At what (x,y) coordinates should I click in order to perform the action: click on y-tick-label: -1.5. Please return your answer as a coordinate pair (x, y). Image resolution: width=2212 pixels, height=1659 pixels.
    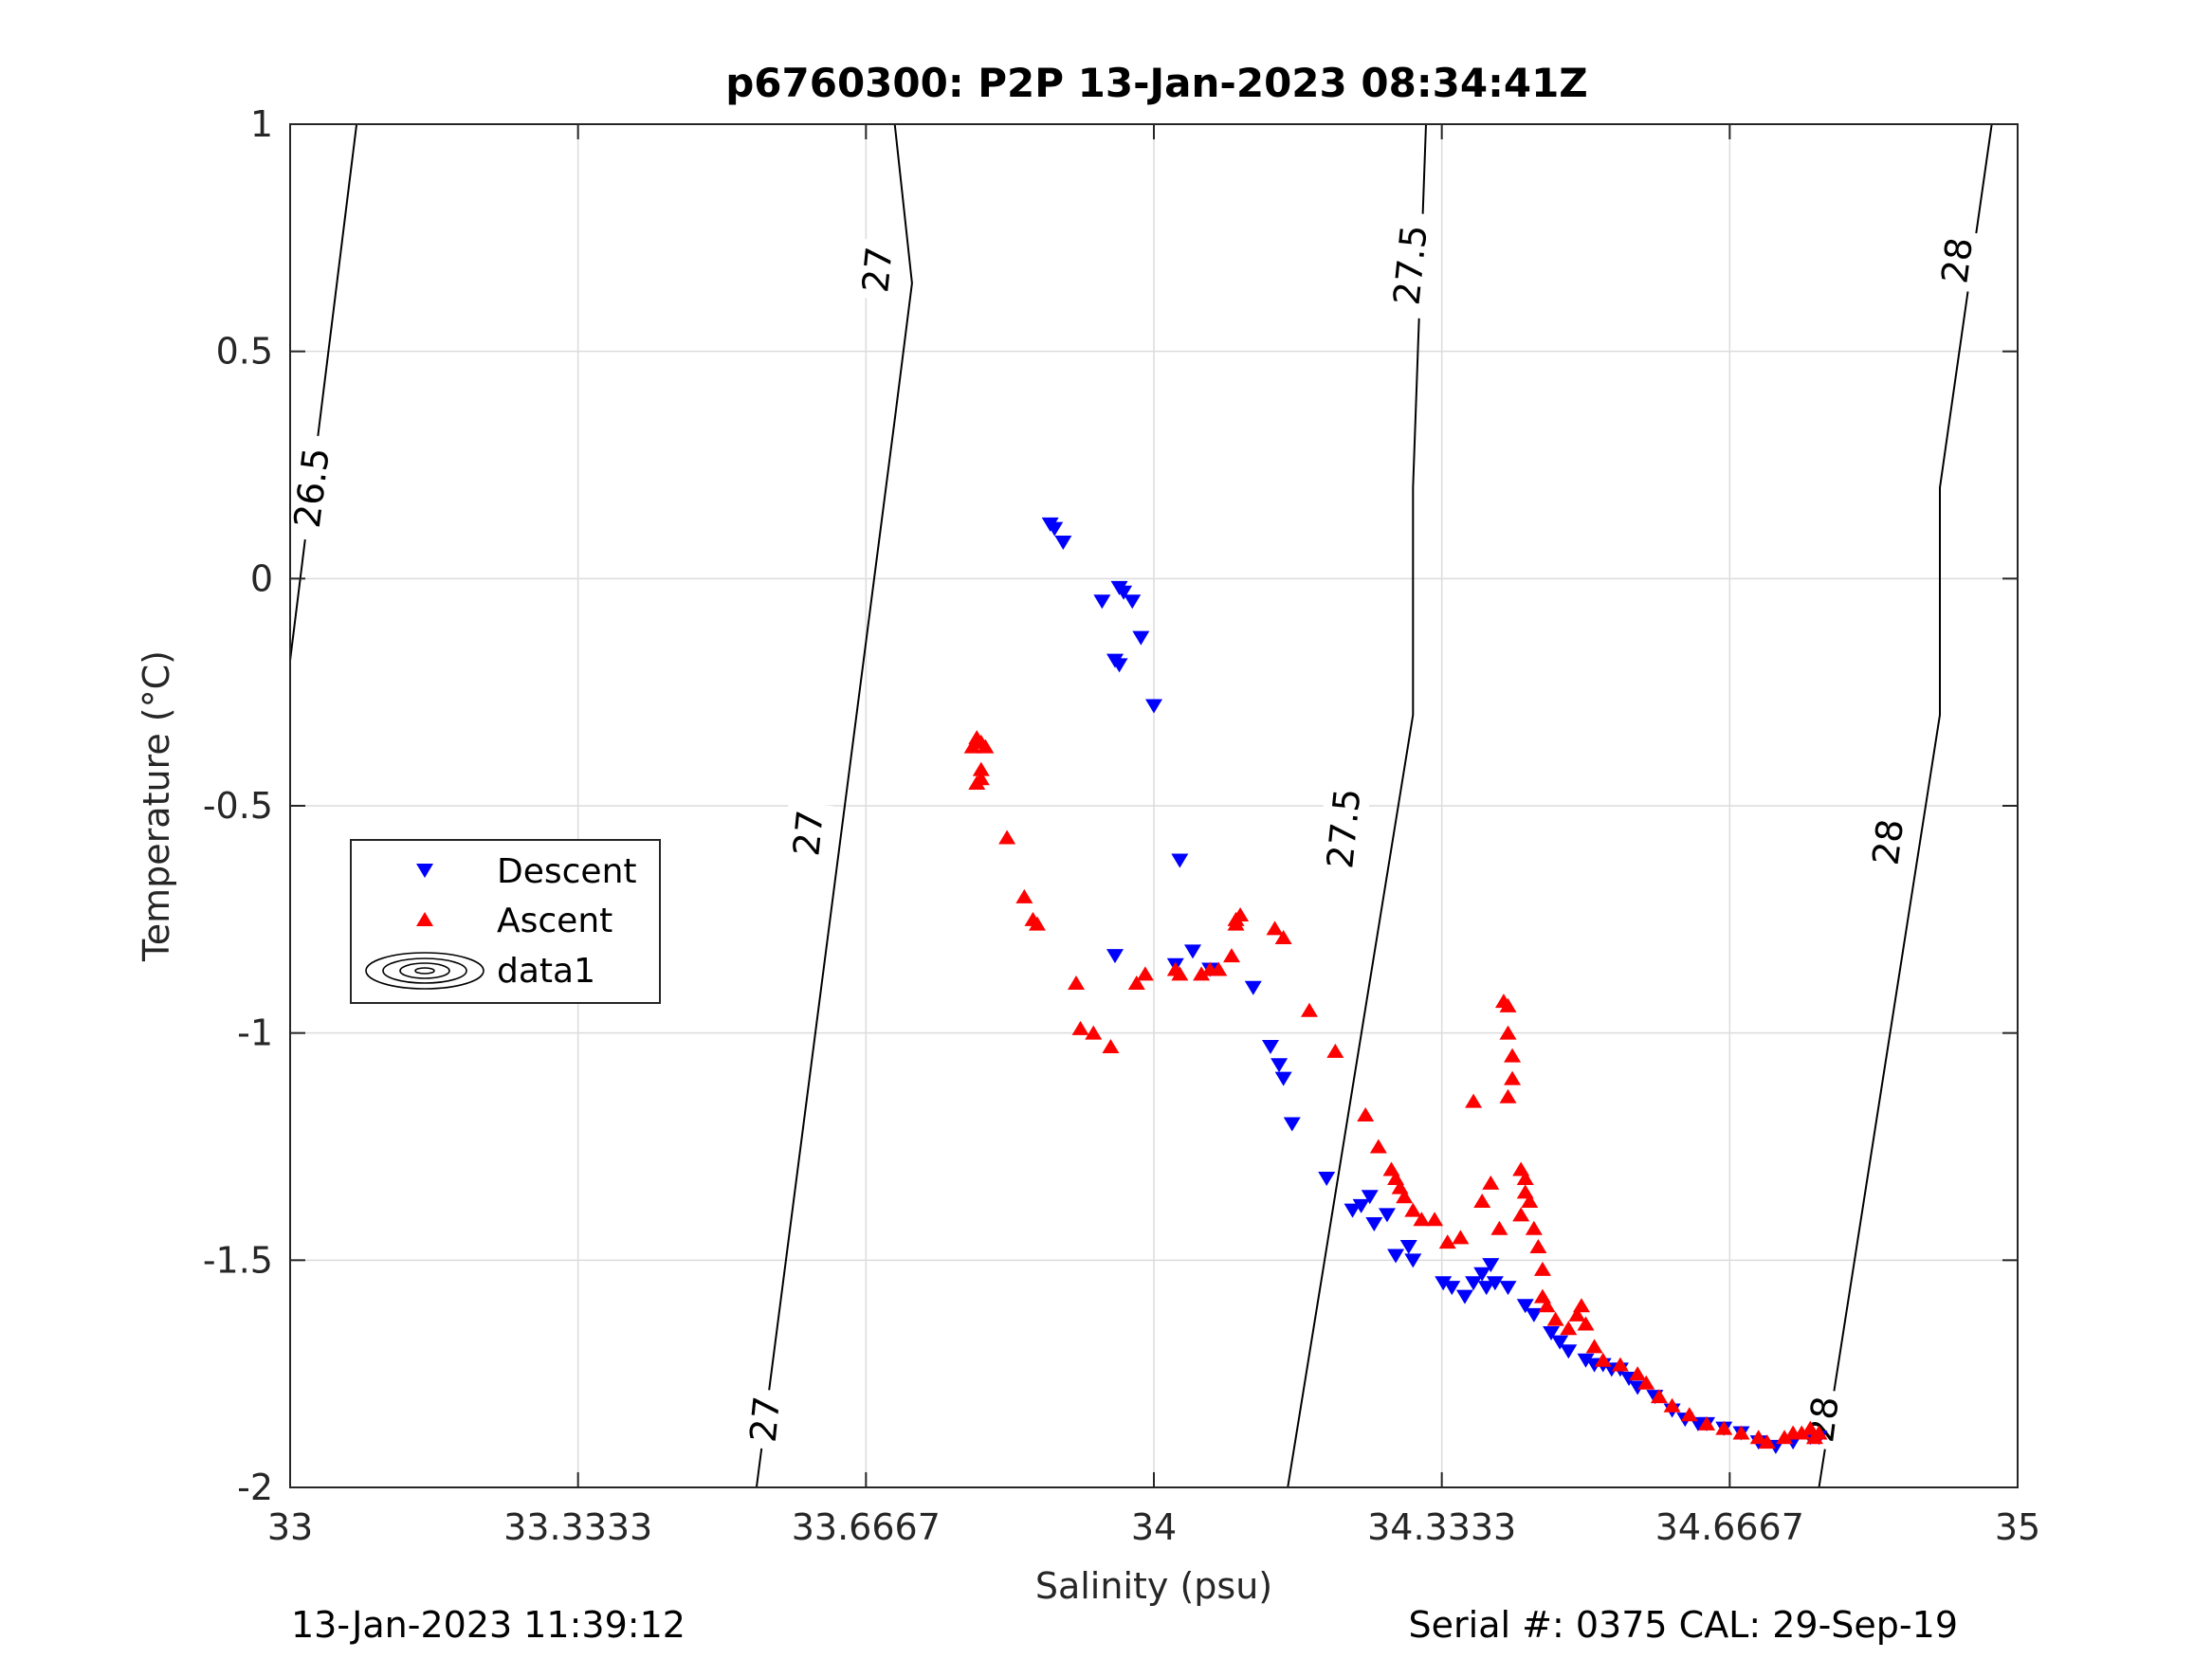
    Looking at the image, I should click on (238, 1260).